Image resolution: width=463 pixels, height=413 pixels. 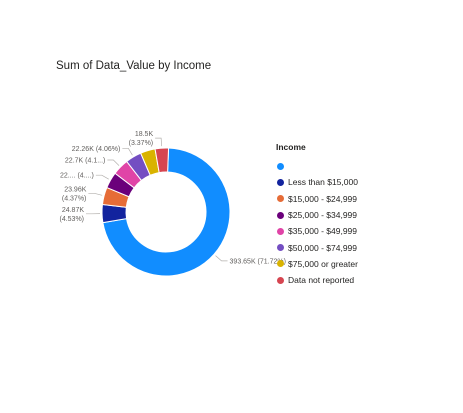 What do you see at coordinates (72, 215) in the screenshot?
I see `data-label: 24.87K (4.53%)` at bounding box center [72, 215].